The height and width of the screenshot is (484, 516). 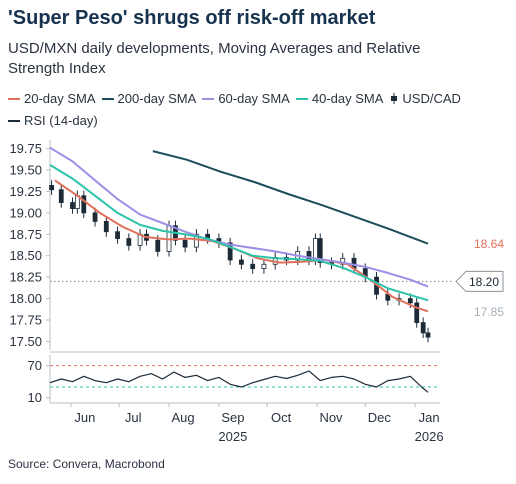 I want to click on x-tick-label: Aug, so click(x=182, y=417).